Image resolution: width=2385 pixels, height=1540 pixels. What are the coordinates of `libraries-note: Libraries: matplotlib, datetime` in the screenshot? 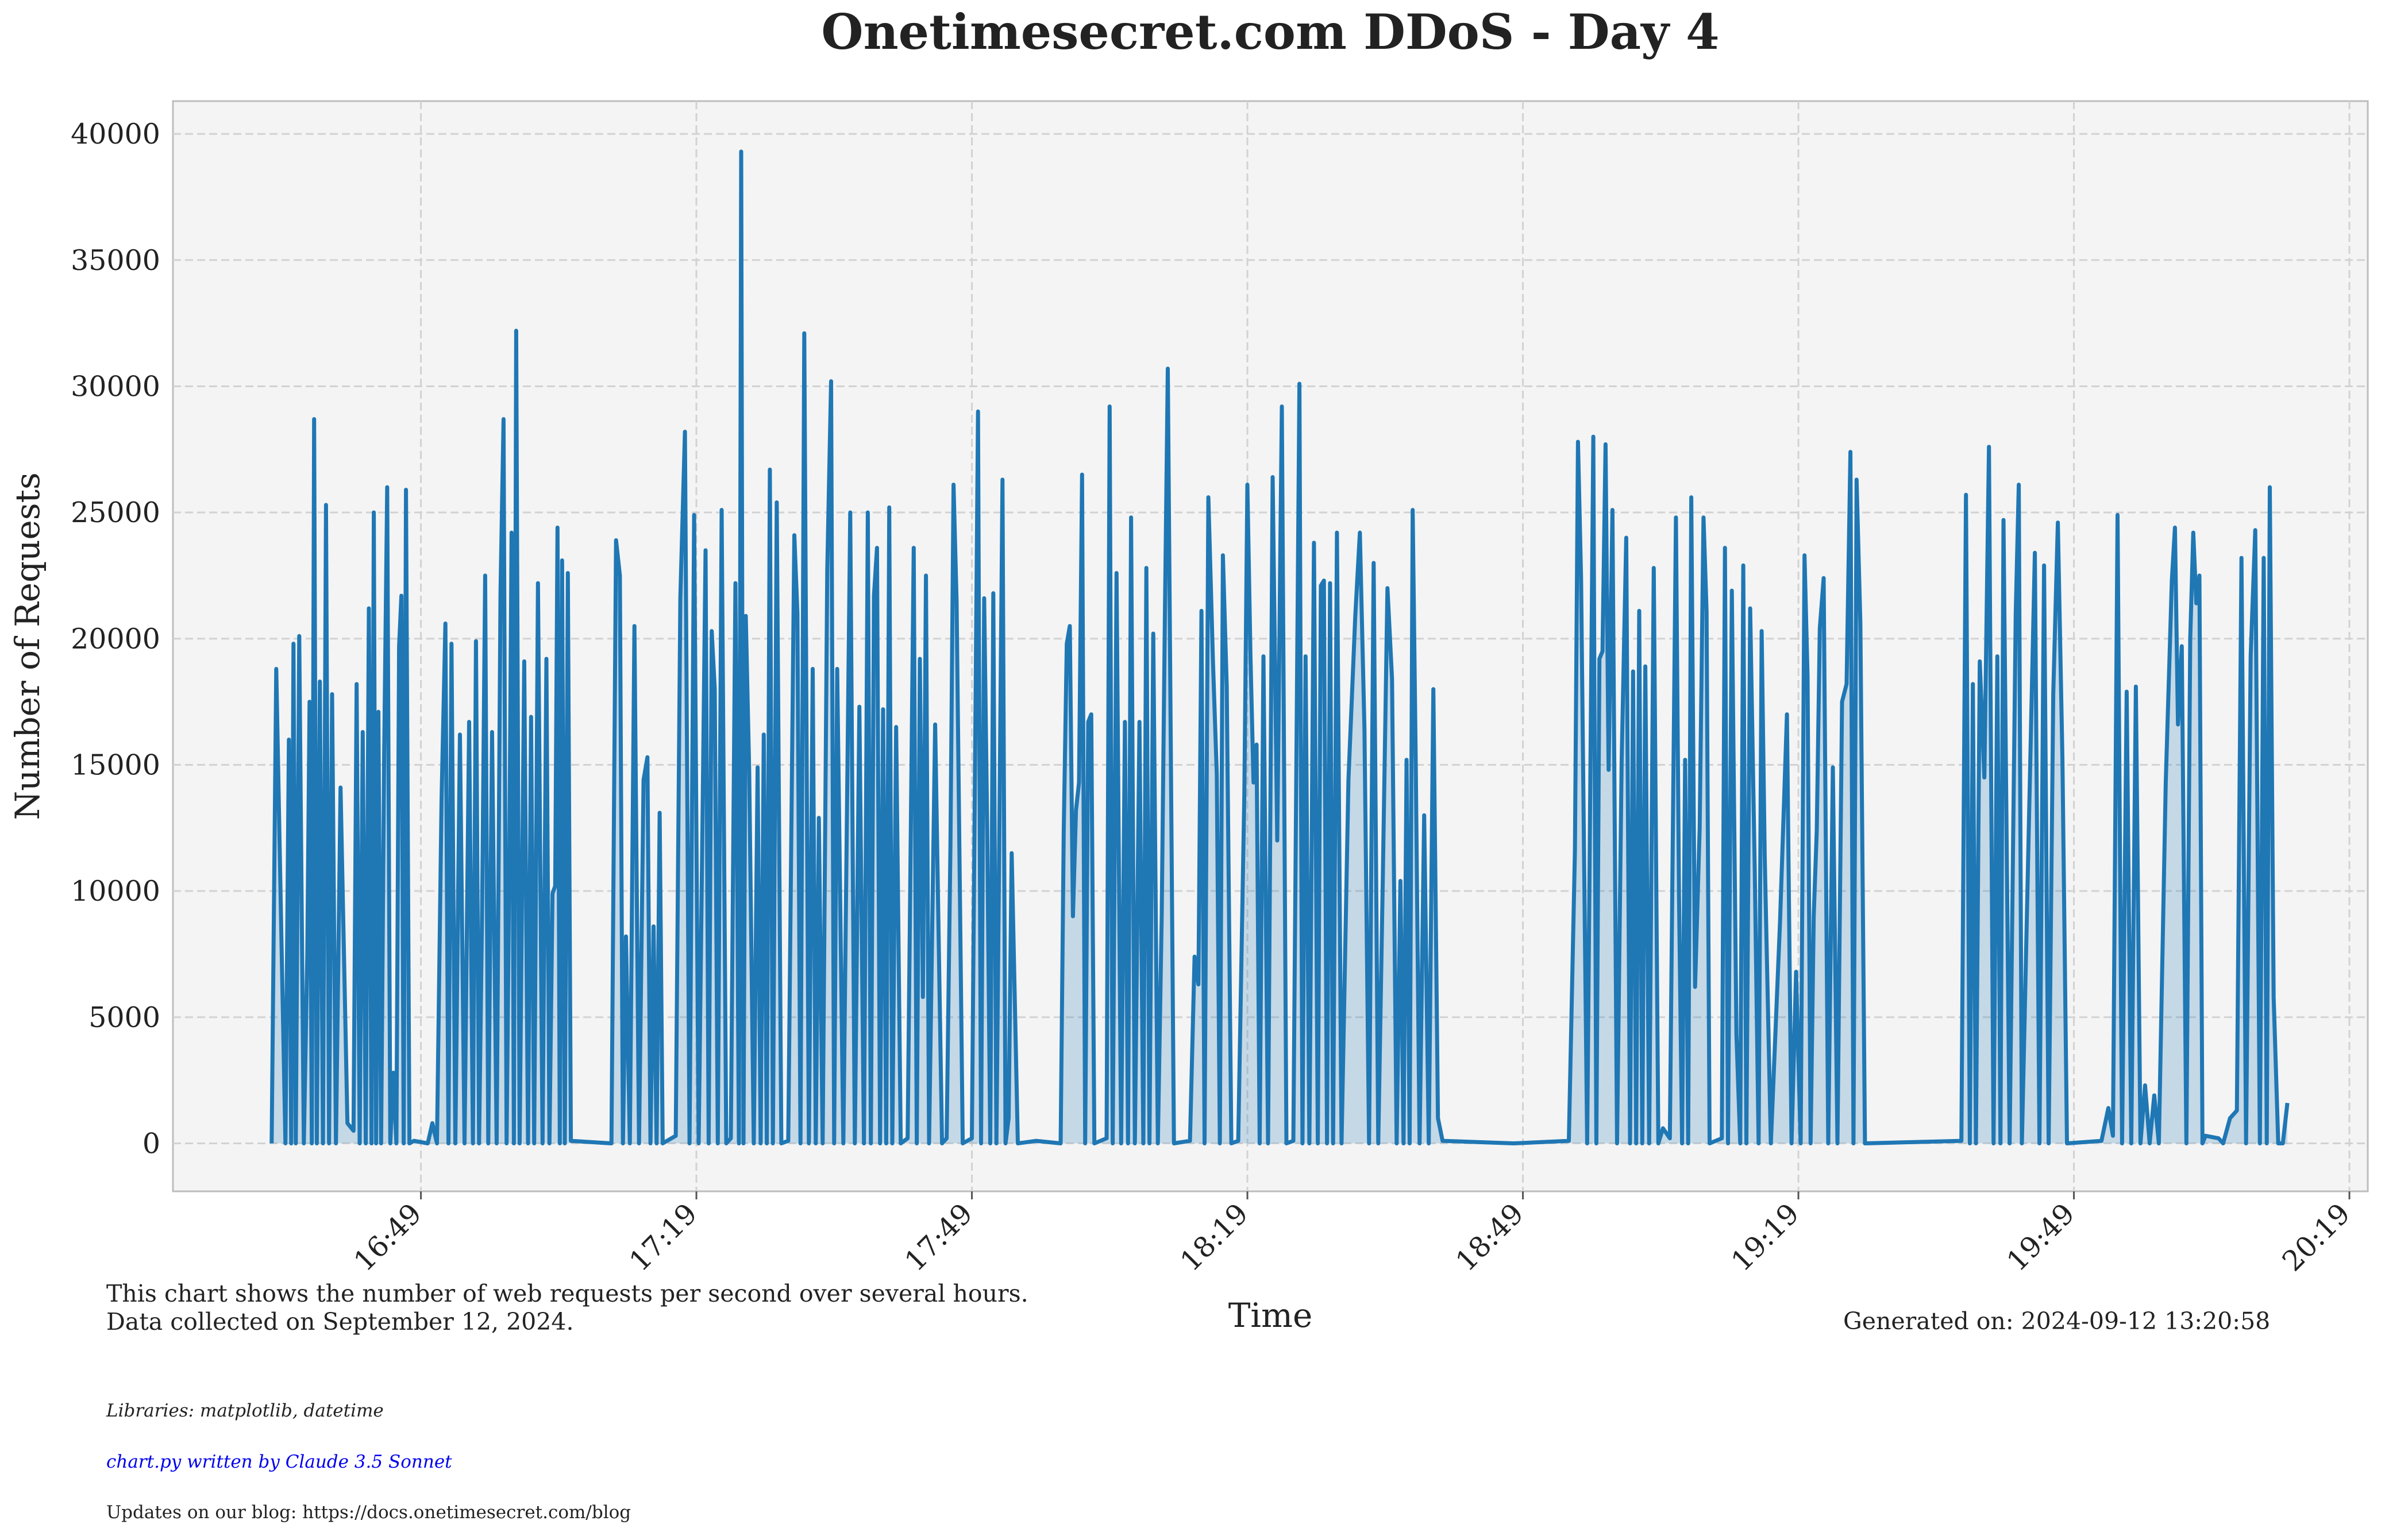 It's located at (245, 1410).